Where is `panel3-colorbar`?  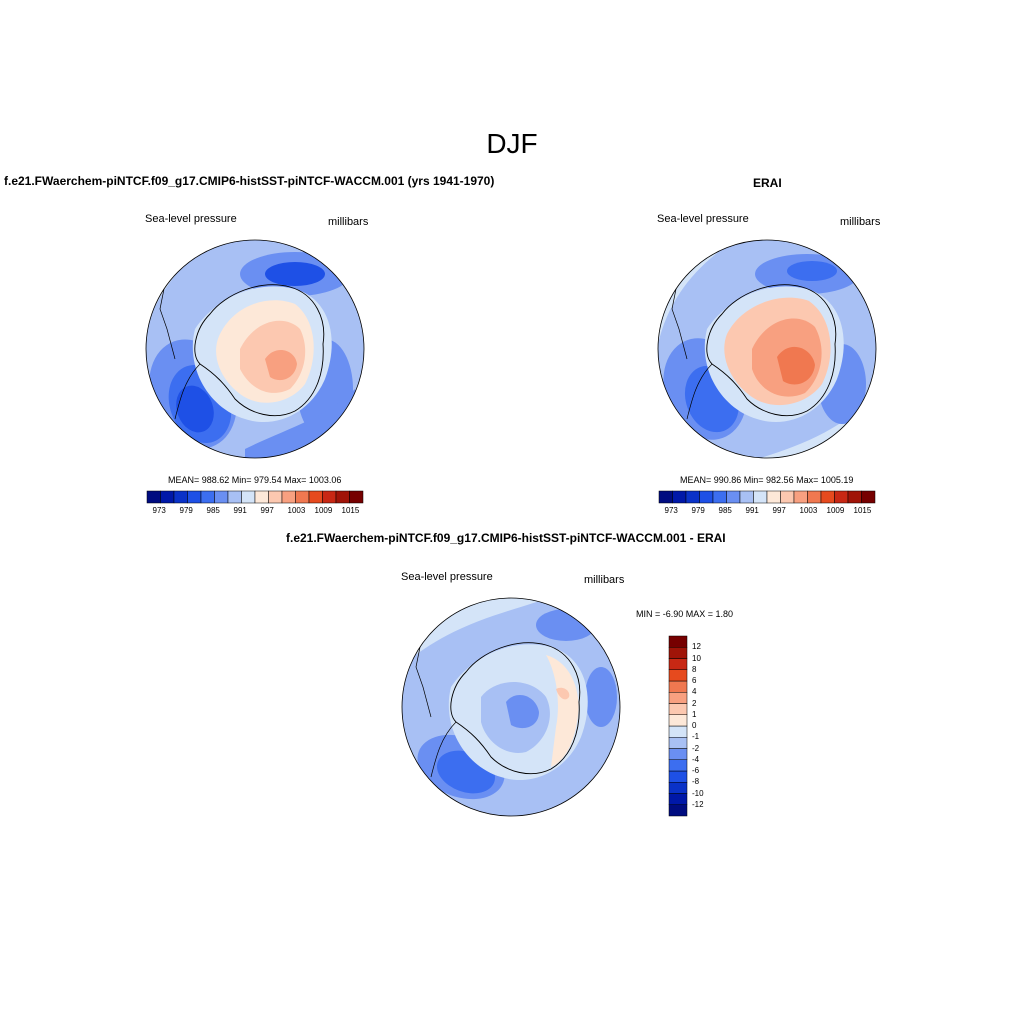
panel3-colorbar is located at coordinates (678, 726).